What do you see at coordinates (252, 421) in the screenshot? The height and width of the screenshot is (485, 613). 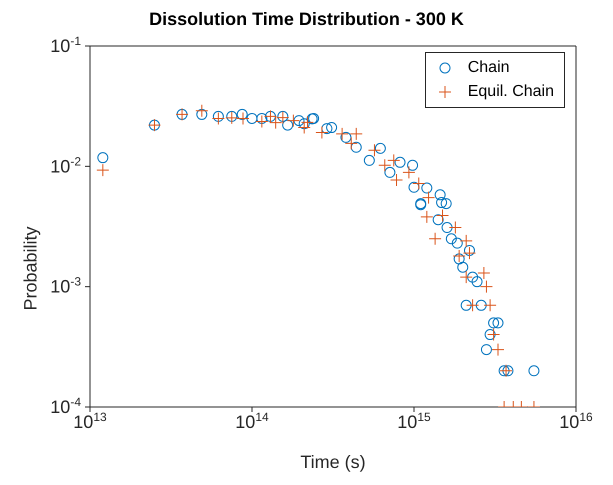 I see `x-tick-label: 10$^{14}$` at bounding box center [252, 421].